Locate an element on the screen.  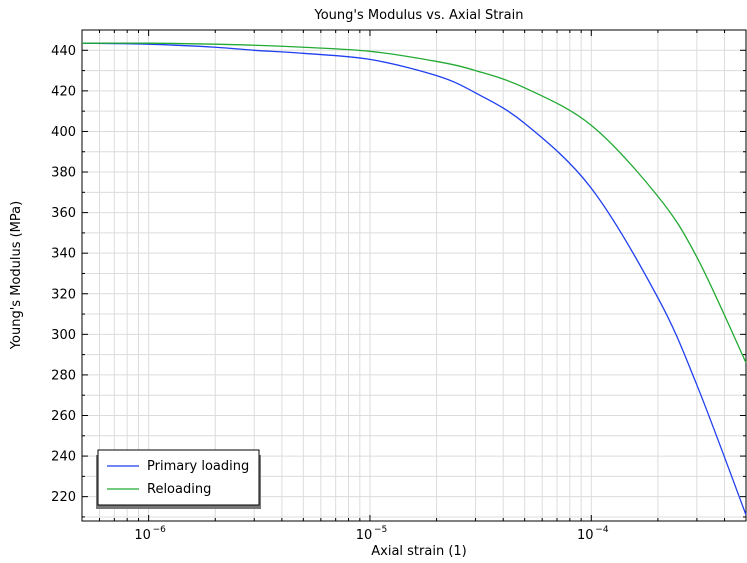
y-tick-label: 420 is located at coordinates (63, 91).